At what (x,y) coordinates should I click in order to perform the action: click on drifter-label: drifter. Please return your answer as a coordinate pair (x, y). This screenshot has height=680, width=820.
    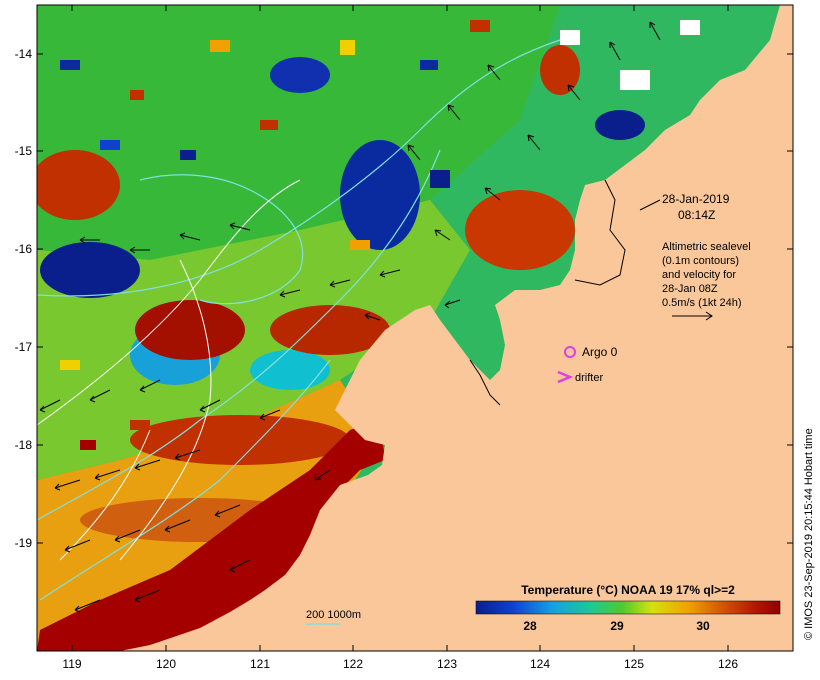
    Looking at the image, I should click on (589, 378).